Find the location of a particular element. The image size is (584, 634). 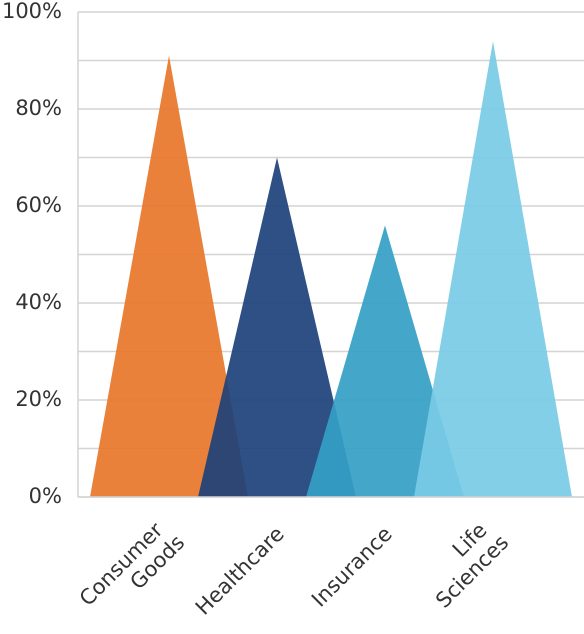

y-tick-label: 60% is located at coordinates (38, 205).